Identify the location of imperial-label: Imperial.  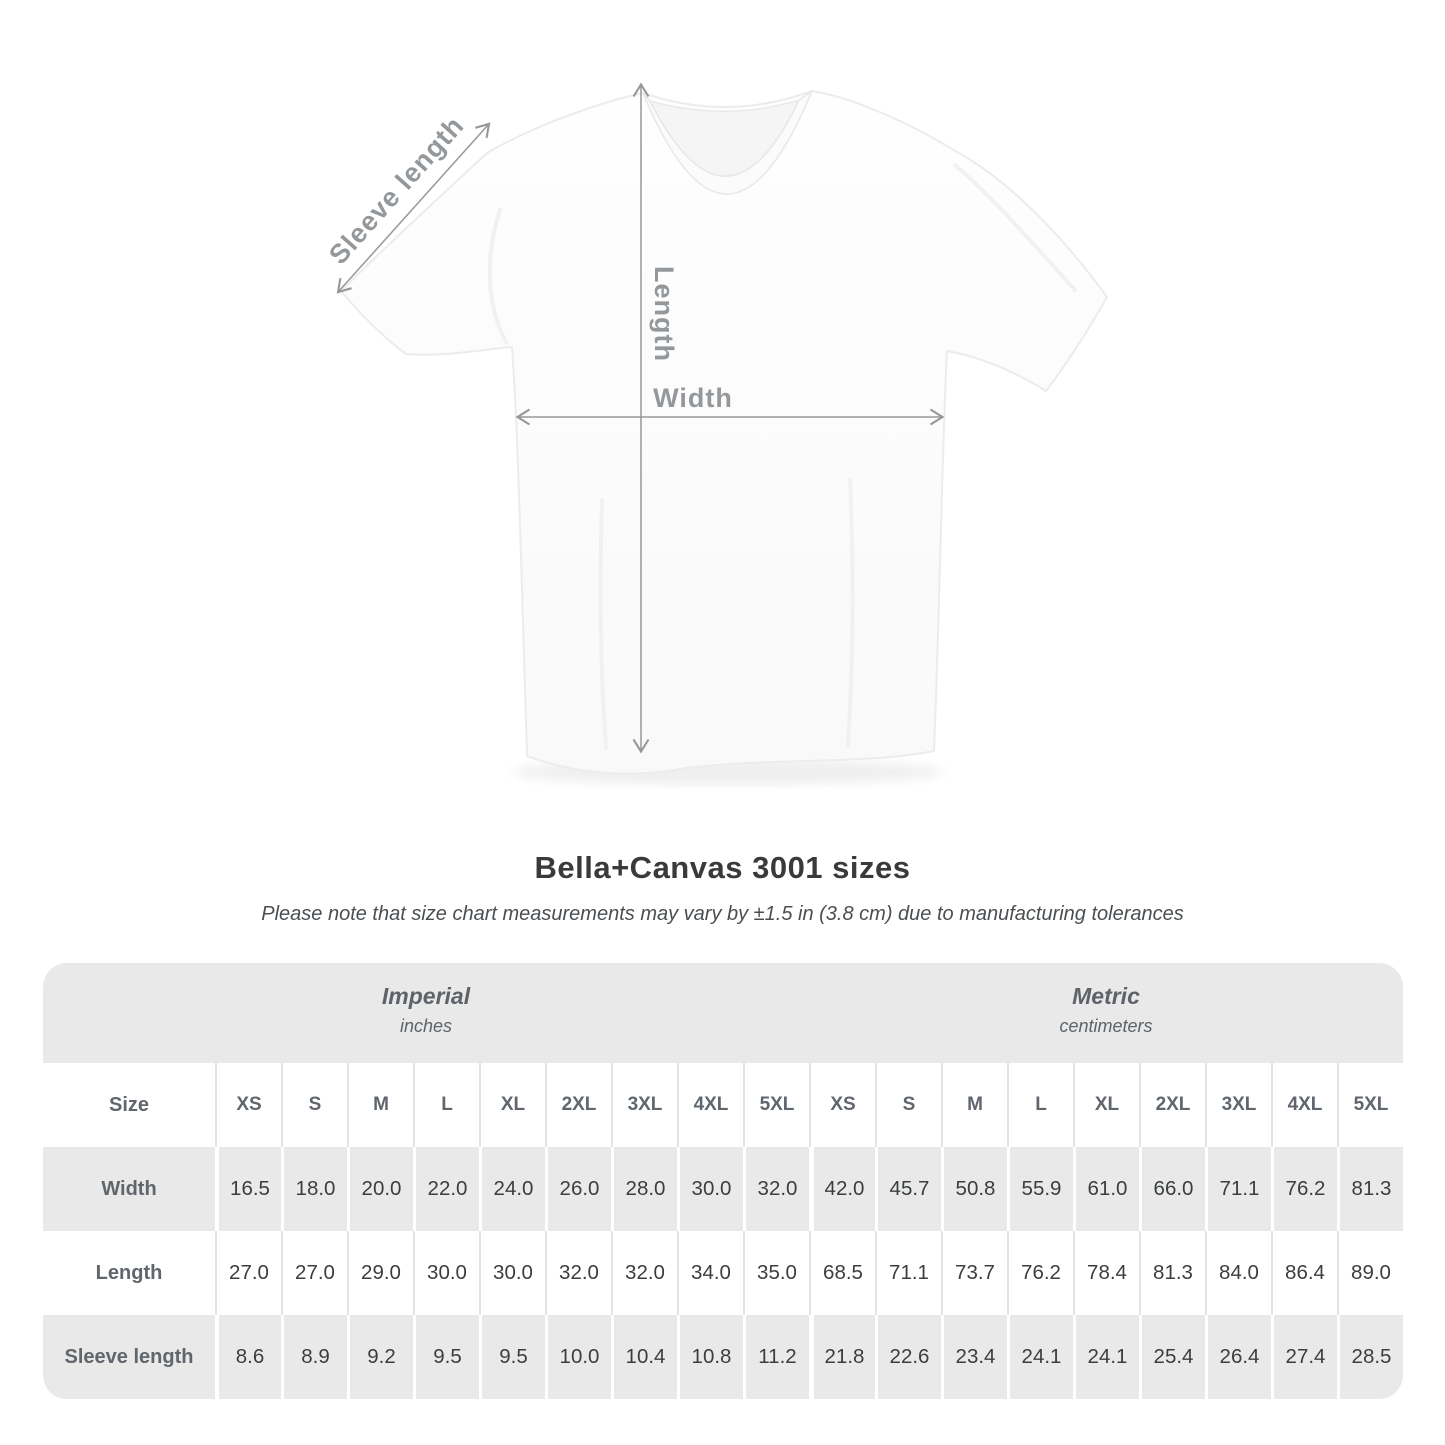
(426, 996).